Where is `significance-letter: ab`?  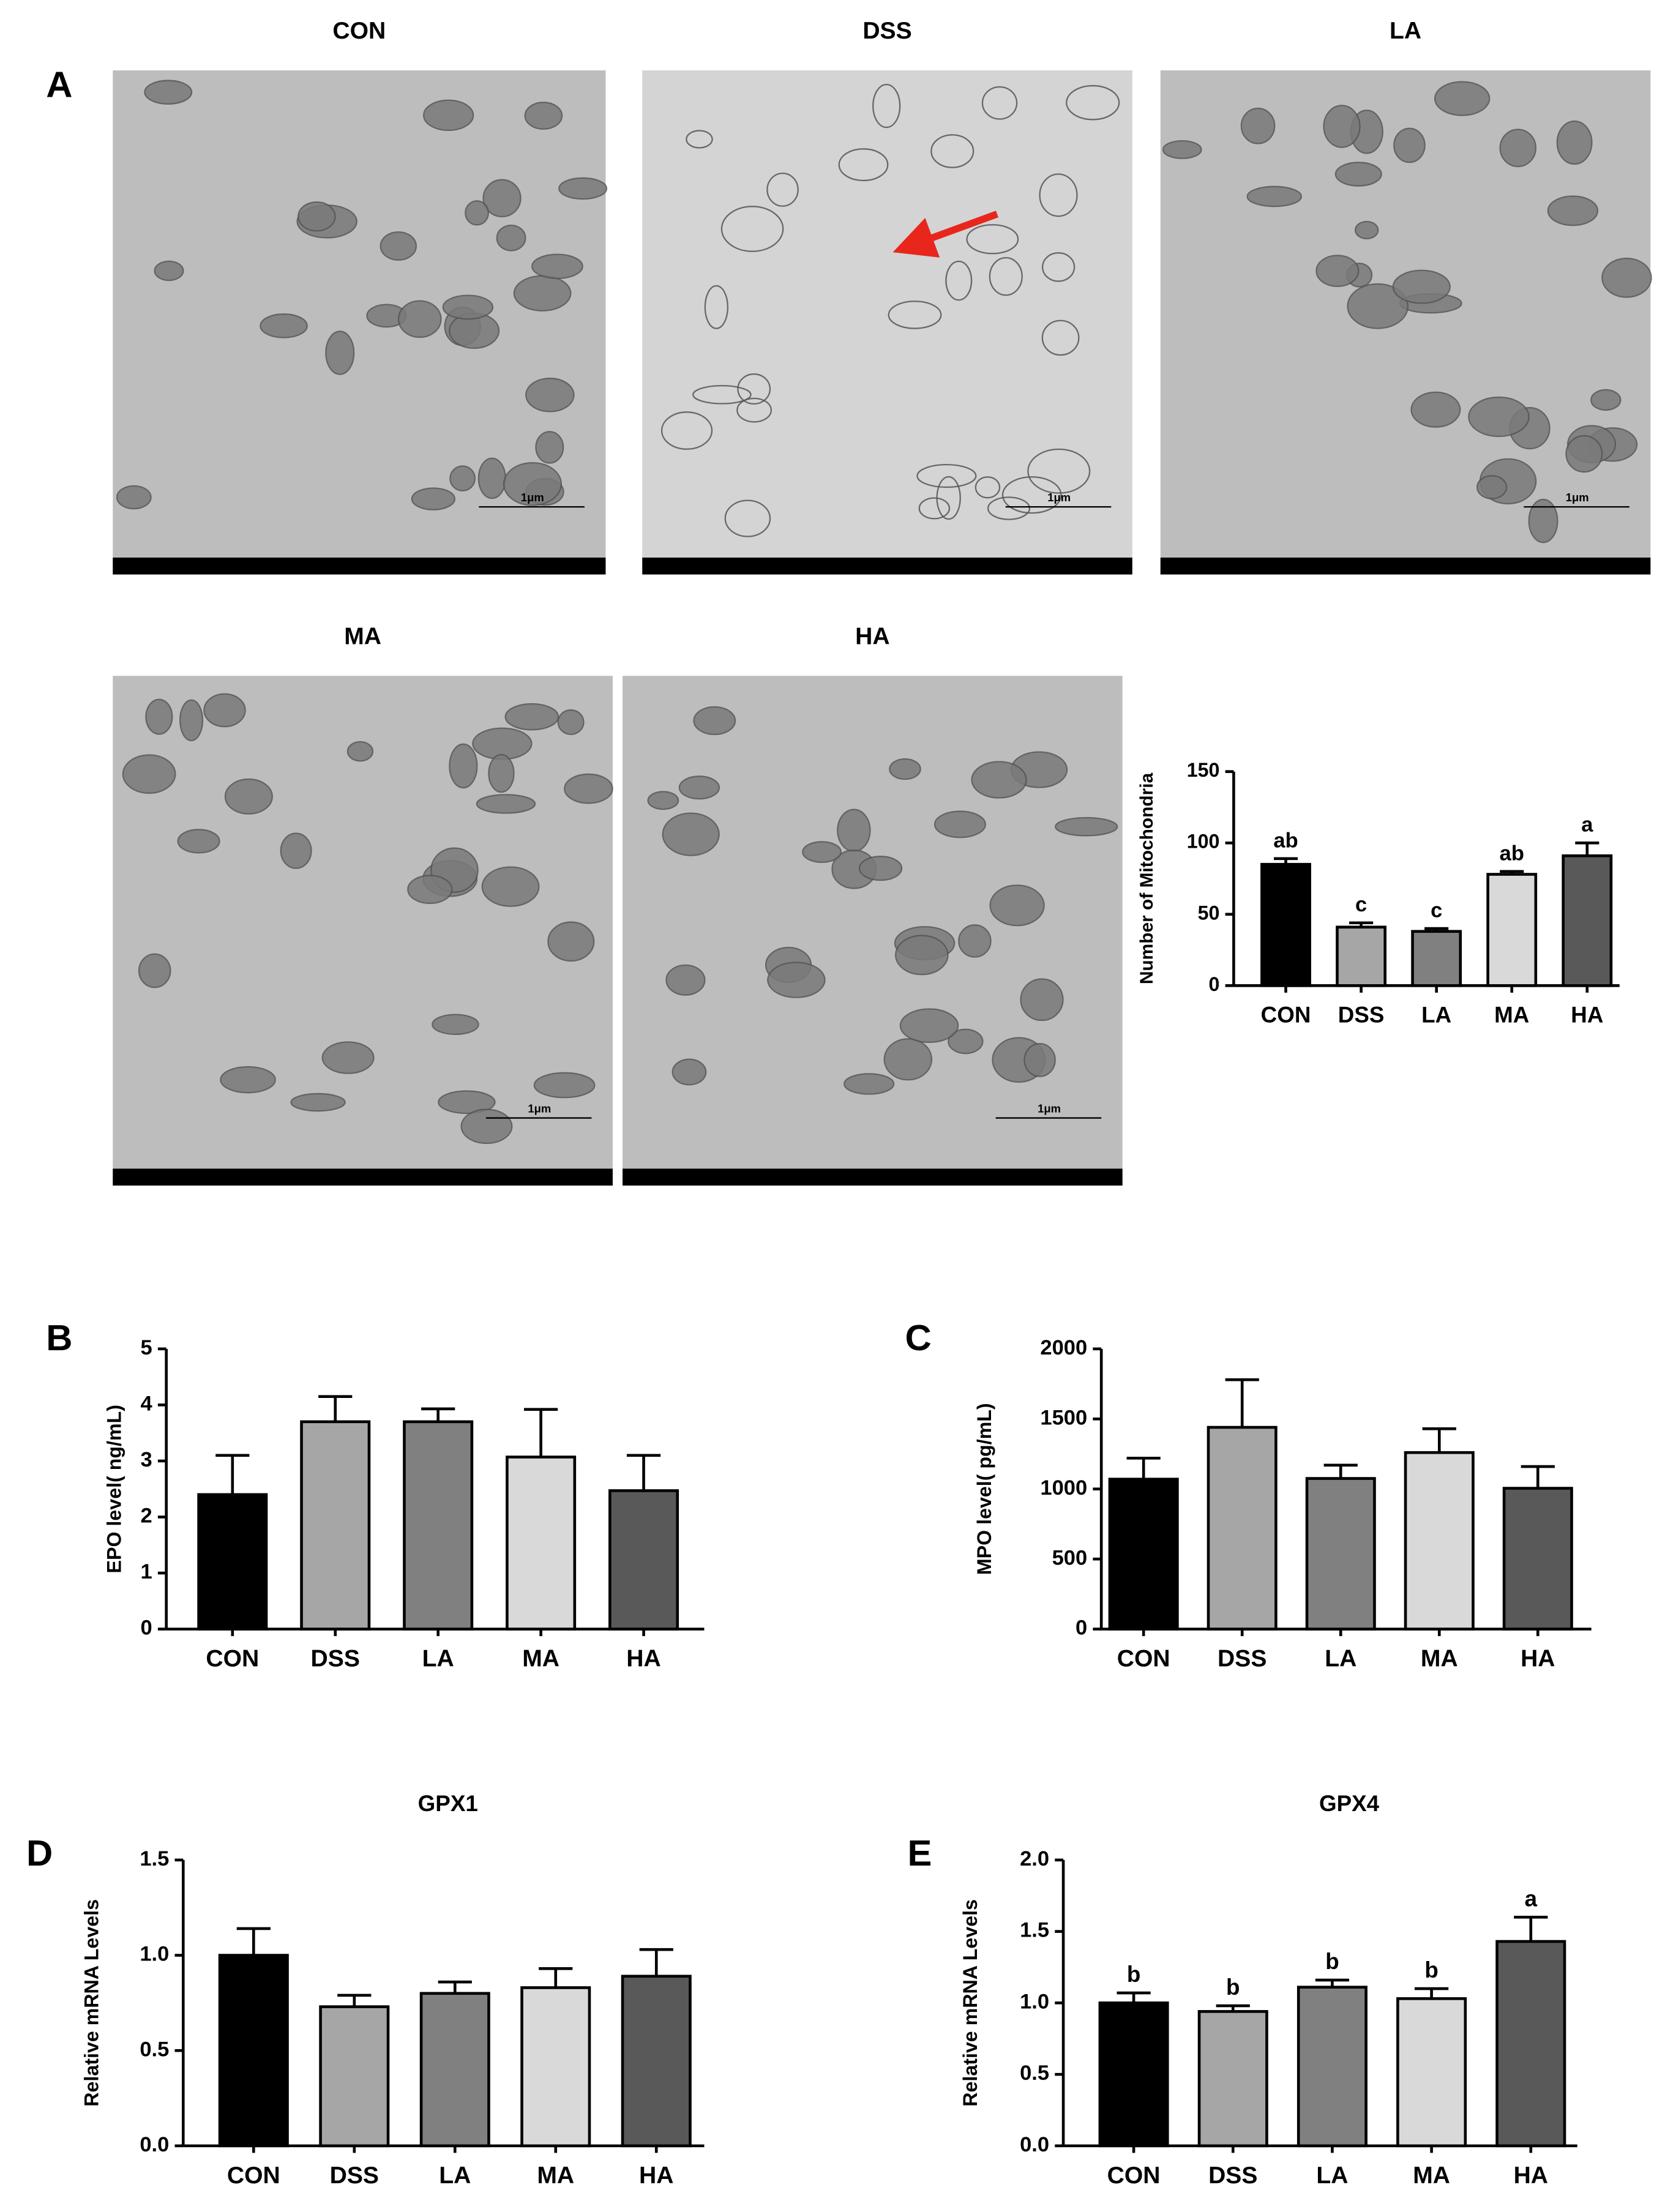 significance-letter: ab is located at coordinates (1285, 841).